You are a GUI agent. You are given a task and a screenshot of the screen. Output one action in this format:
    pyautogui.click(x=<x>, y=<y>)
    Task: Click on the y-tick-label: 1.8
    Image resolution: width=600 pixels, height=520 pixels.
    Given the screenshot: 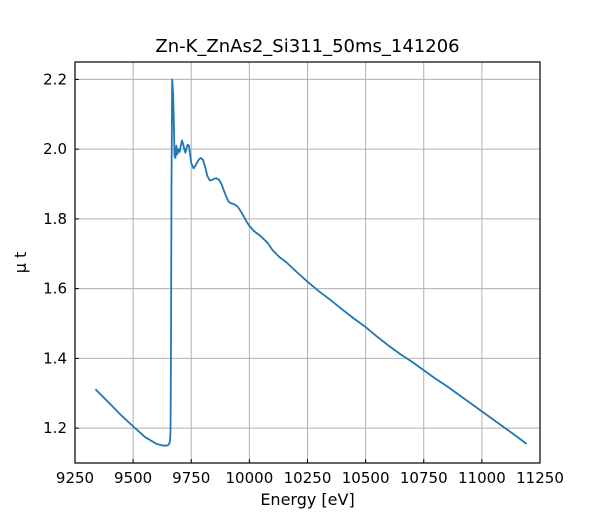 What is the action you would take?
    pyautogui.click(x=55, y=219)
    